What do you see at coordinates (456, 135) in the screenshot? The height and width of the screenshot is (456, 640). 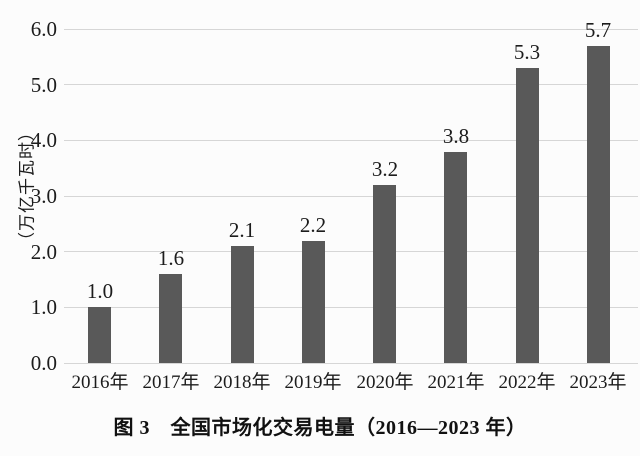 I see `bar-value-label: 3.8` at bounding box center [456, 135].